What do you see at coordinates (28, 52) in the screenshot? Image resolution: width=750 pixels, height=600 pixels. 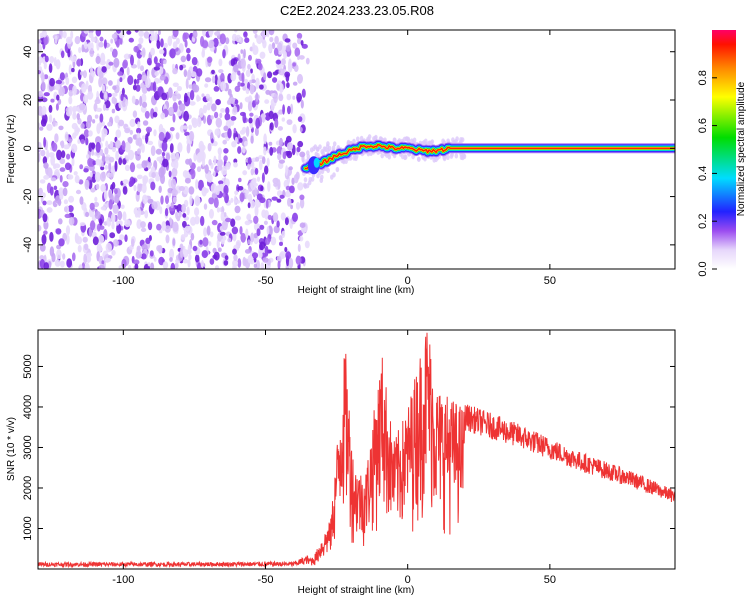 I see `spectrogram-y-tick-label: 40` at bounding box center [28, 52].